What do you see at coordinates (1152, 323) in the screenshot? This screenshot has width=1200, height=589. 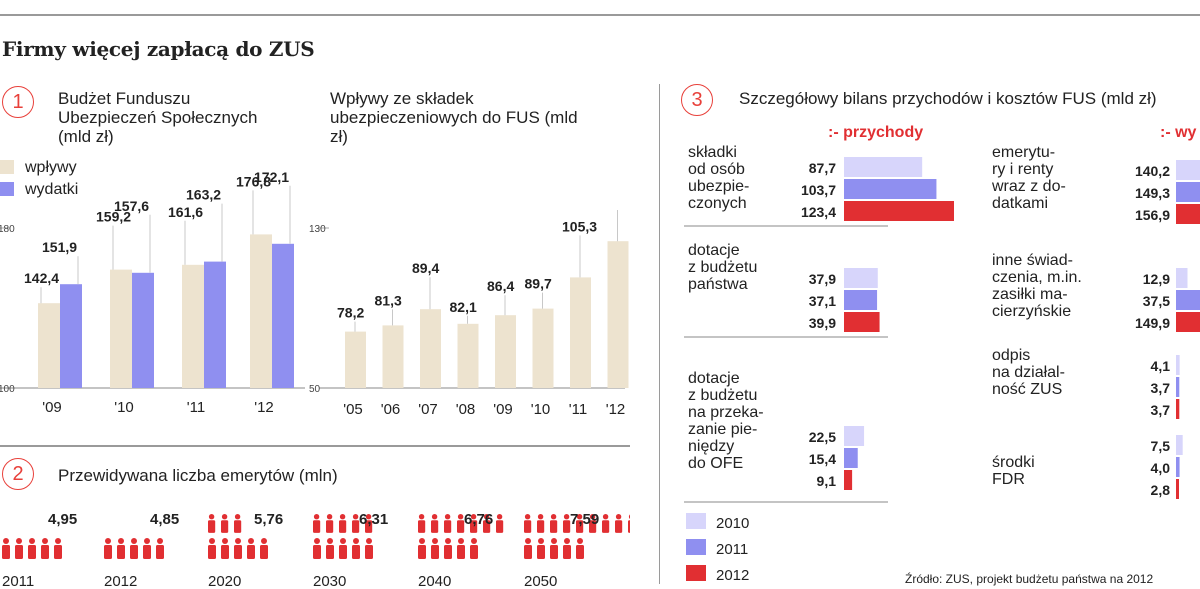 I see `expense-value: 149,9` at bounding box center [1152, 323].